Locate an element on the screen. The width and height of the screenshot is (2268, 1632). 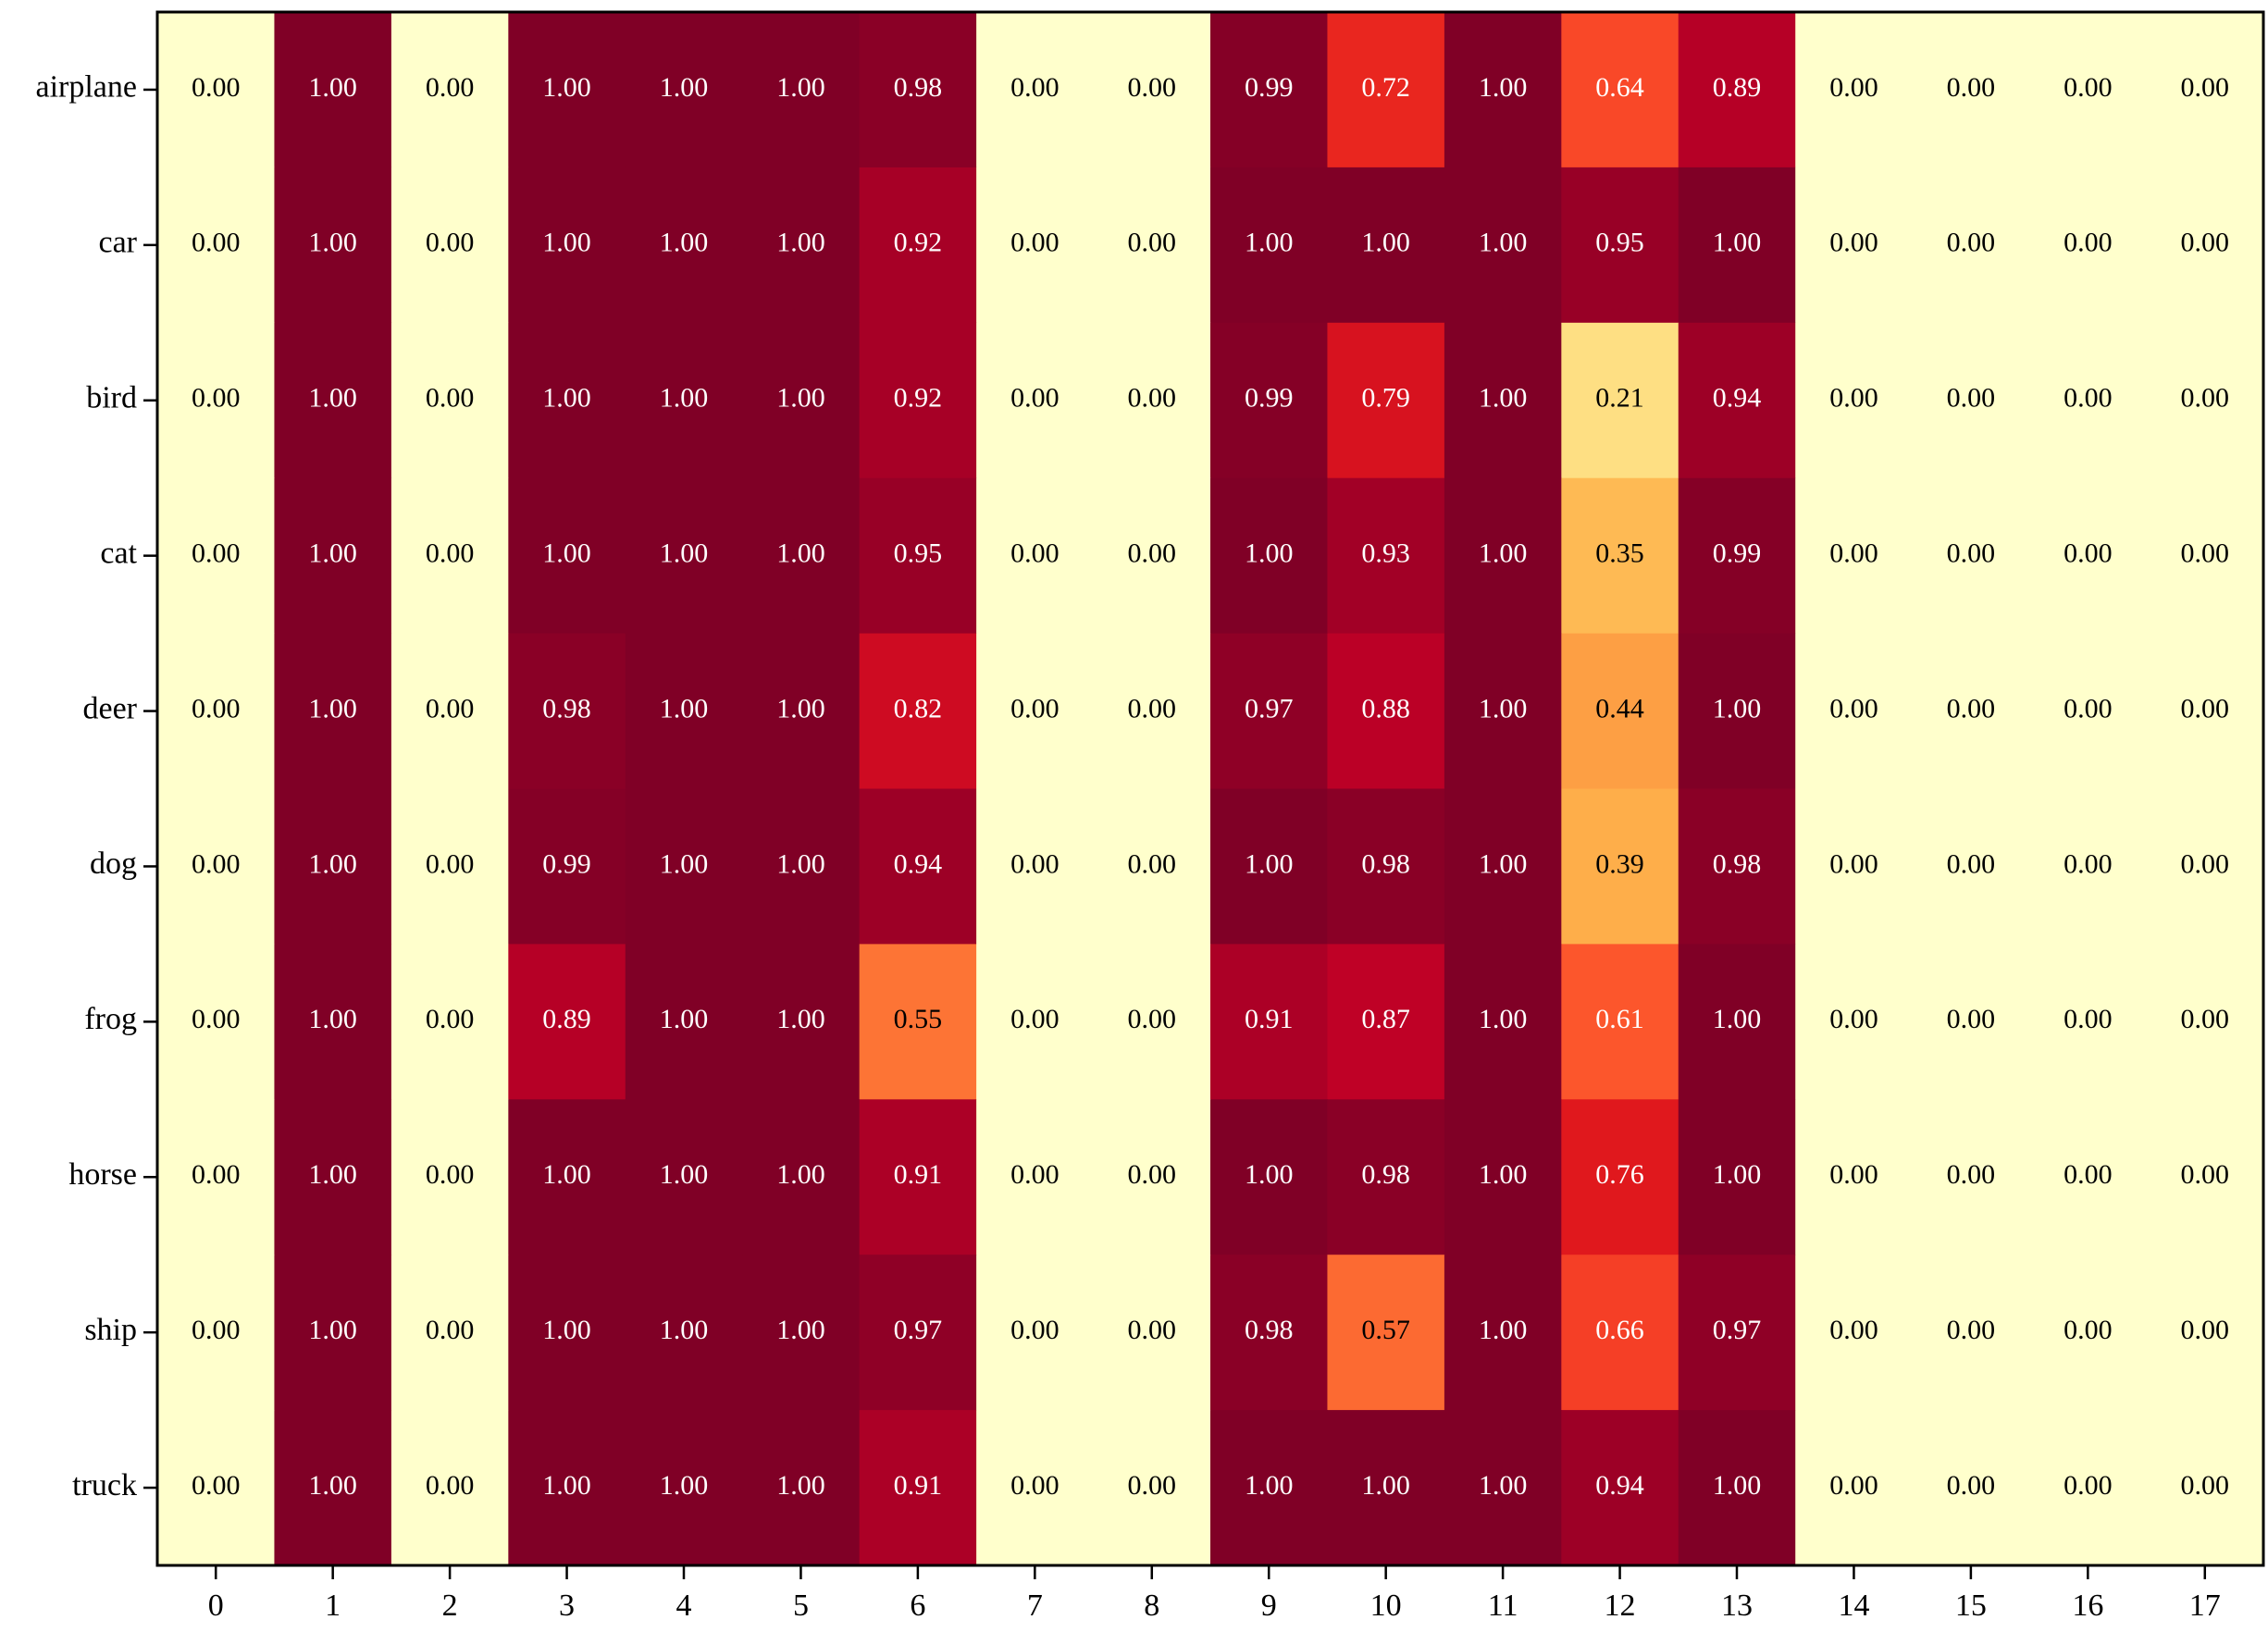
x-tick-label: 3 is located at coordinates (567, 1606).